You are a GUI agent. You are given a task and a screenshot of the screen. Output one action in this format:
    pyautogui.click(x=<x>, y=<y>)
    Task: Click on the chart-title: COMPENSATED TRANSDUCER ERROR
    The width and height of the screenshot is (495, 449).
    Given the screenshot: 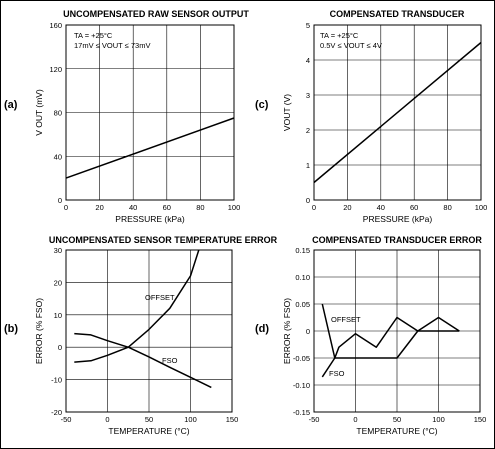 What is the action you would take?
    pyautogui.click(x=397, y=240)
    